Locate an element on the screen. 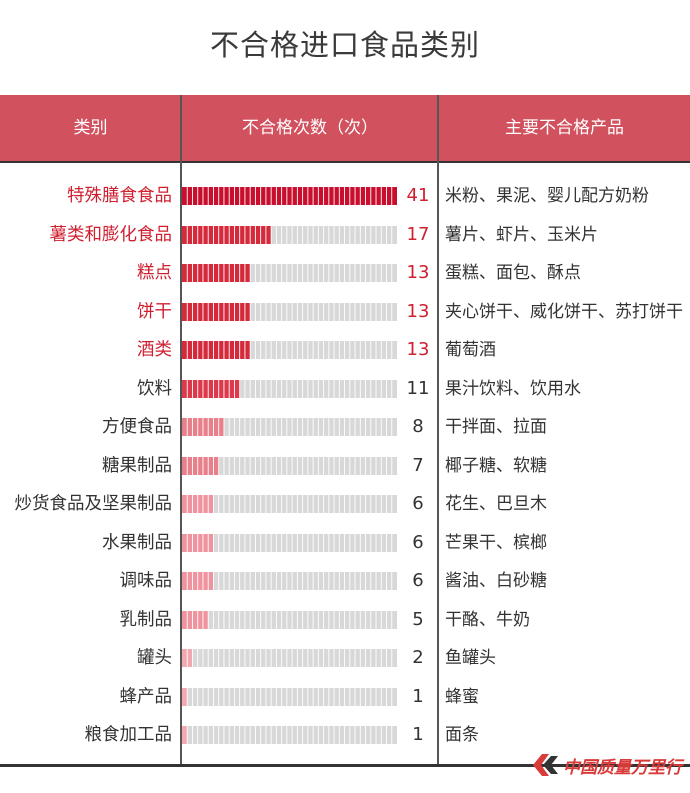  count-label: 7 is located at coordinates (418, 465).